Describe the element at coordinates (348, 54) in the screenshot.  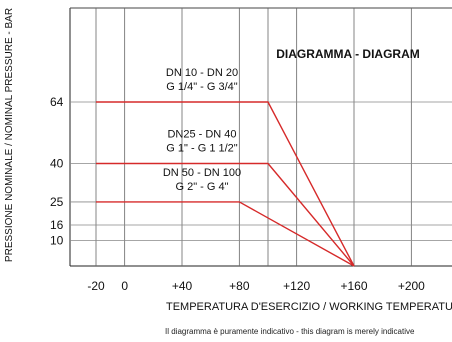
I see `chart-title: DIAGRAMMA - DIAGRAM` at that location.